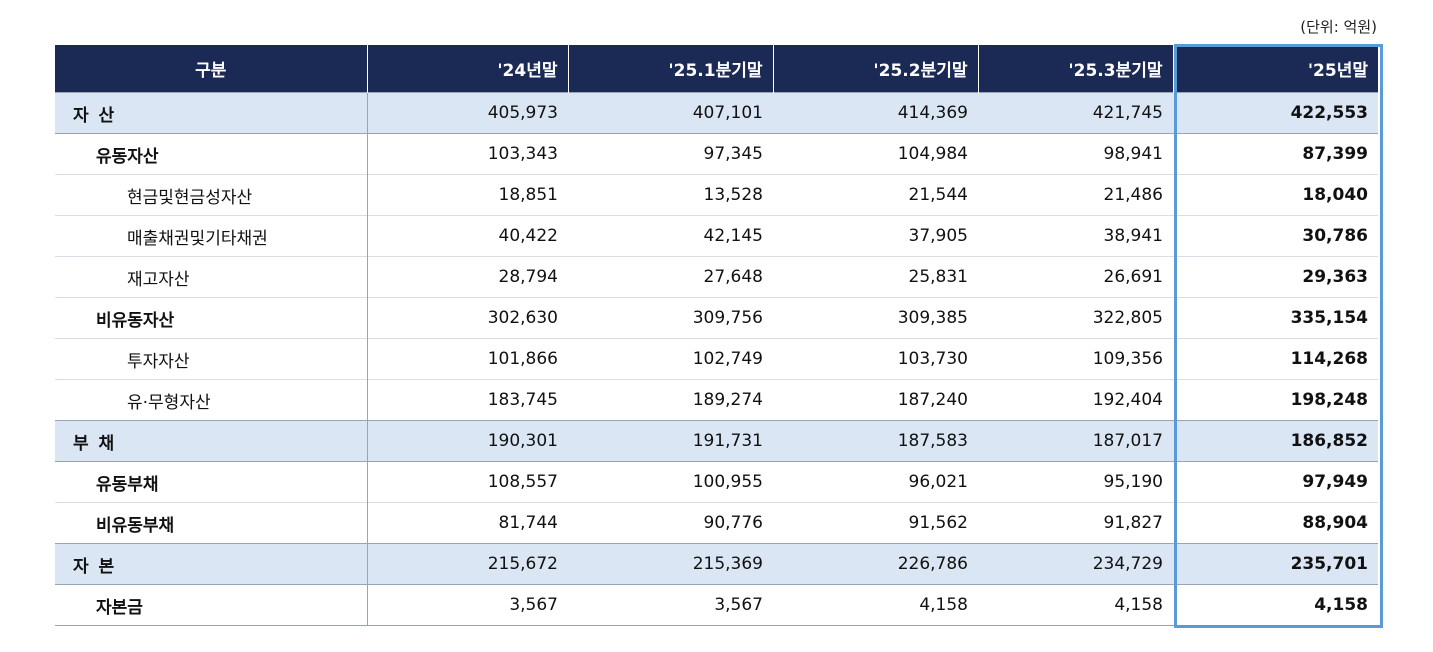 This screenshot has width=1433, height=652. I want to click on table-row: 유동부채 108,557 100,955 96,021 95,190 97,949, so click(716, 482).